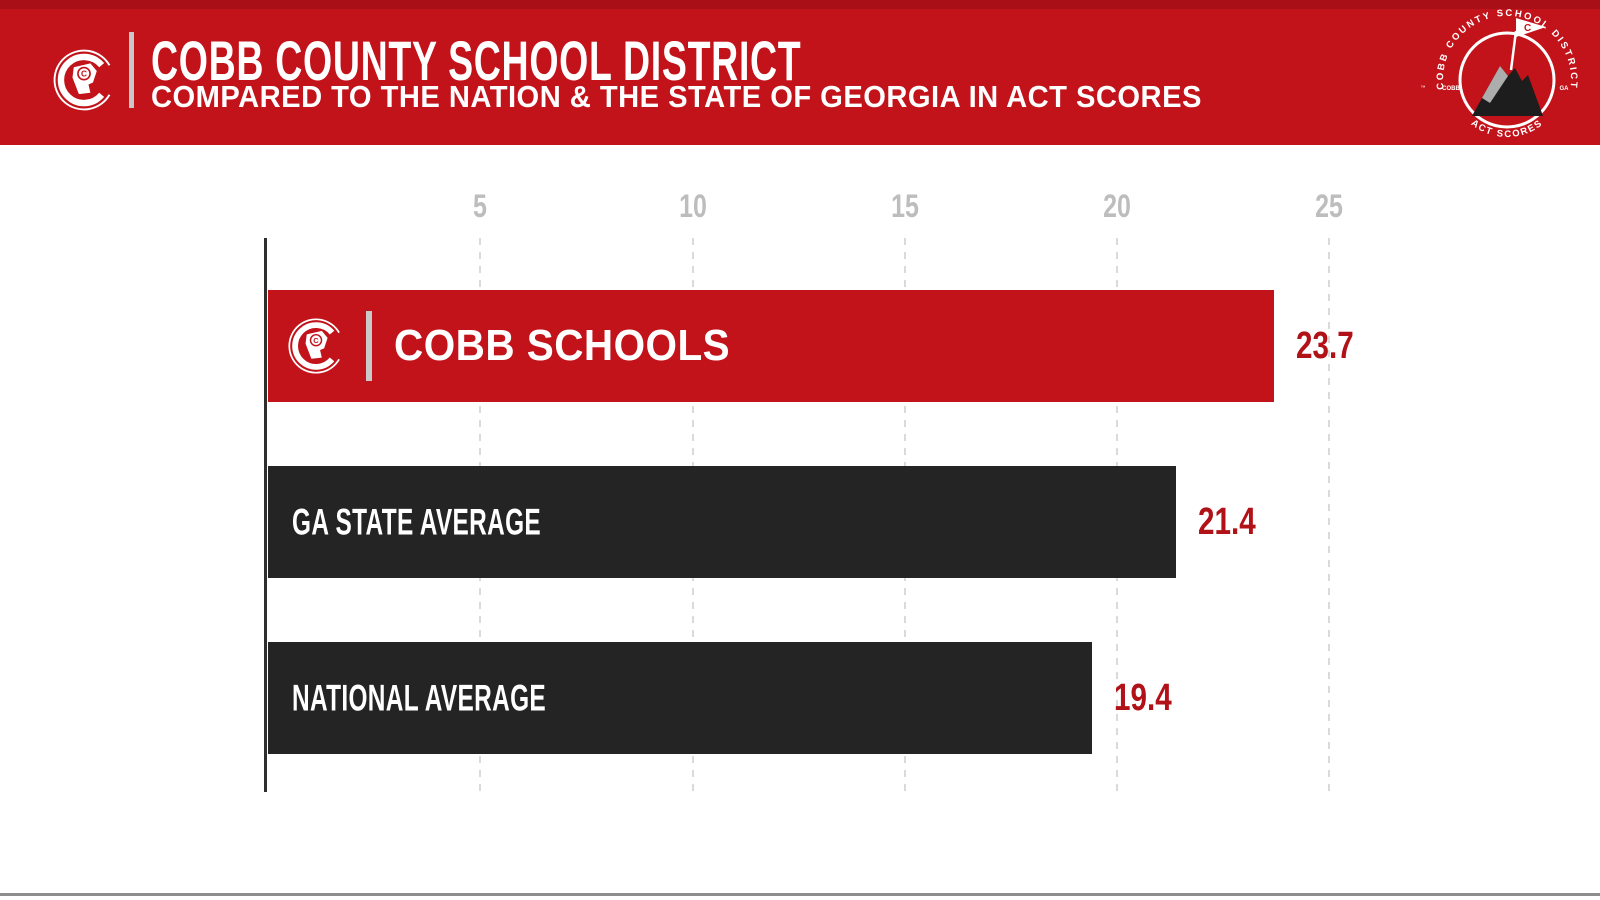  I want to click on x-axis-tick-label: 5, so click(480, 206).